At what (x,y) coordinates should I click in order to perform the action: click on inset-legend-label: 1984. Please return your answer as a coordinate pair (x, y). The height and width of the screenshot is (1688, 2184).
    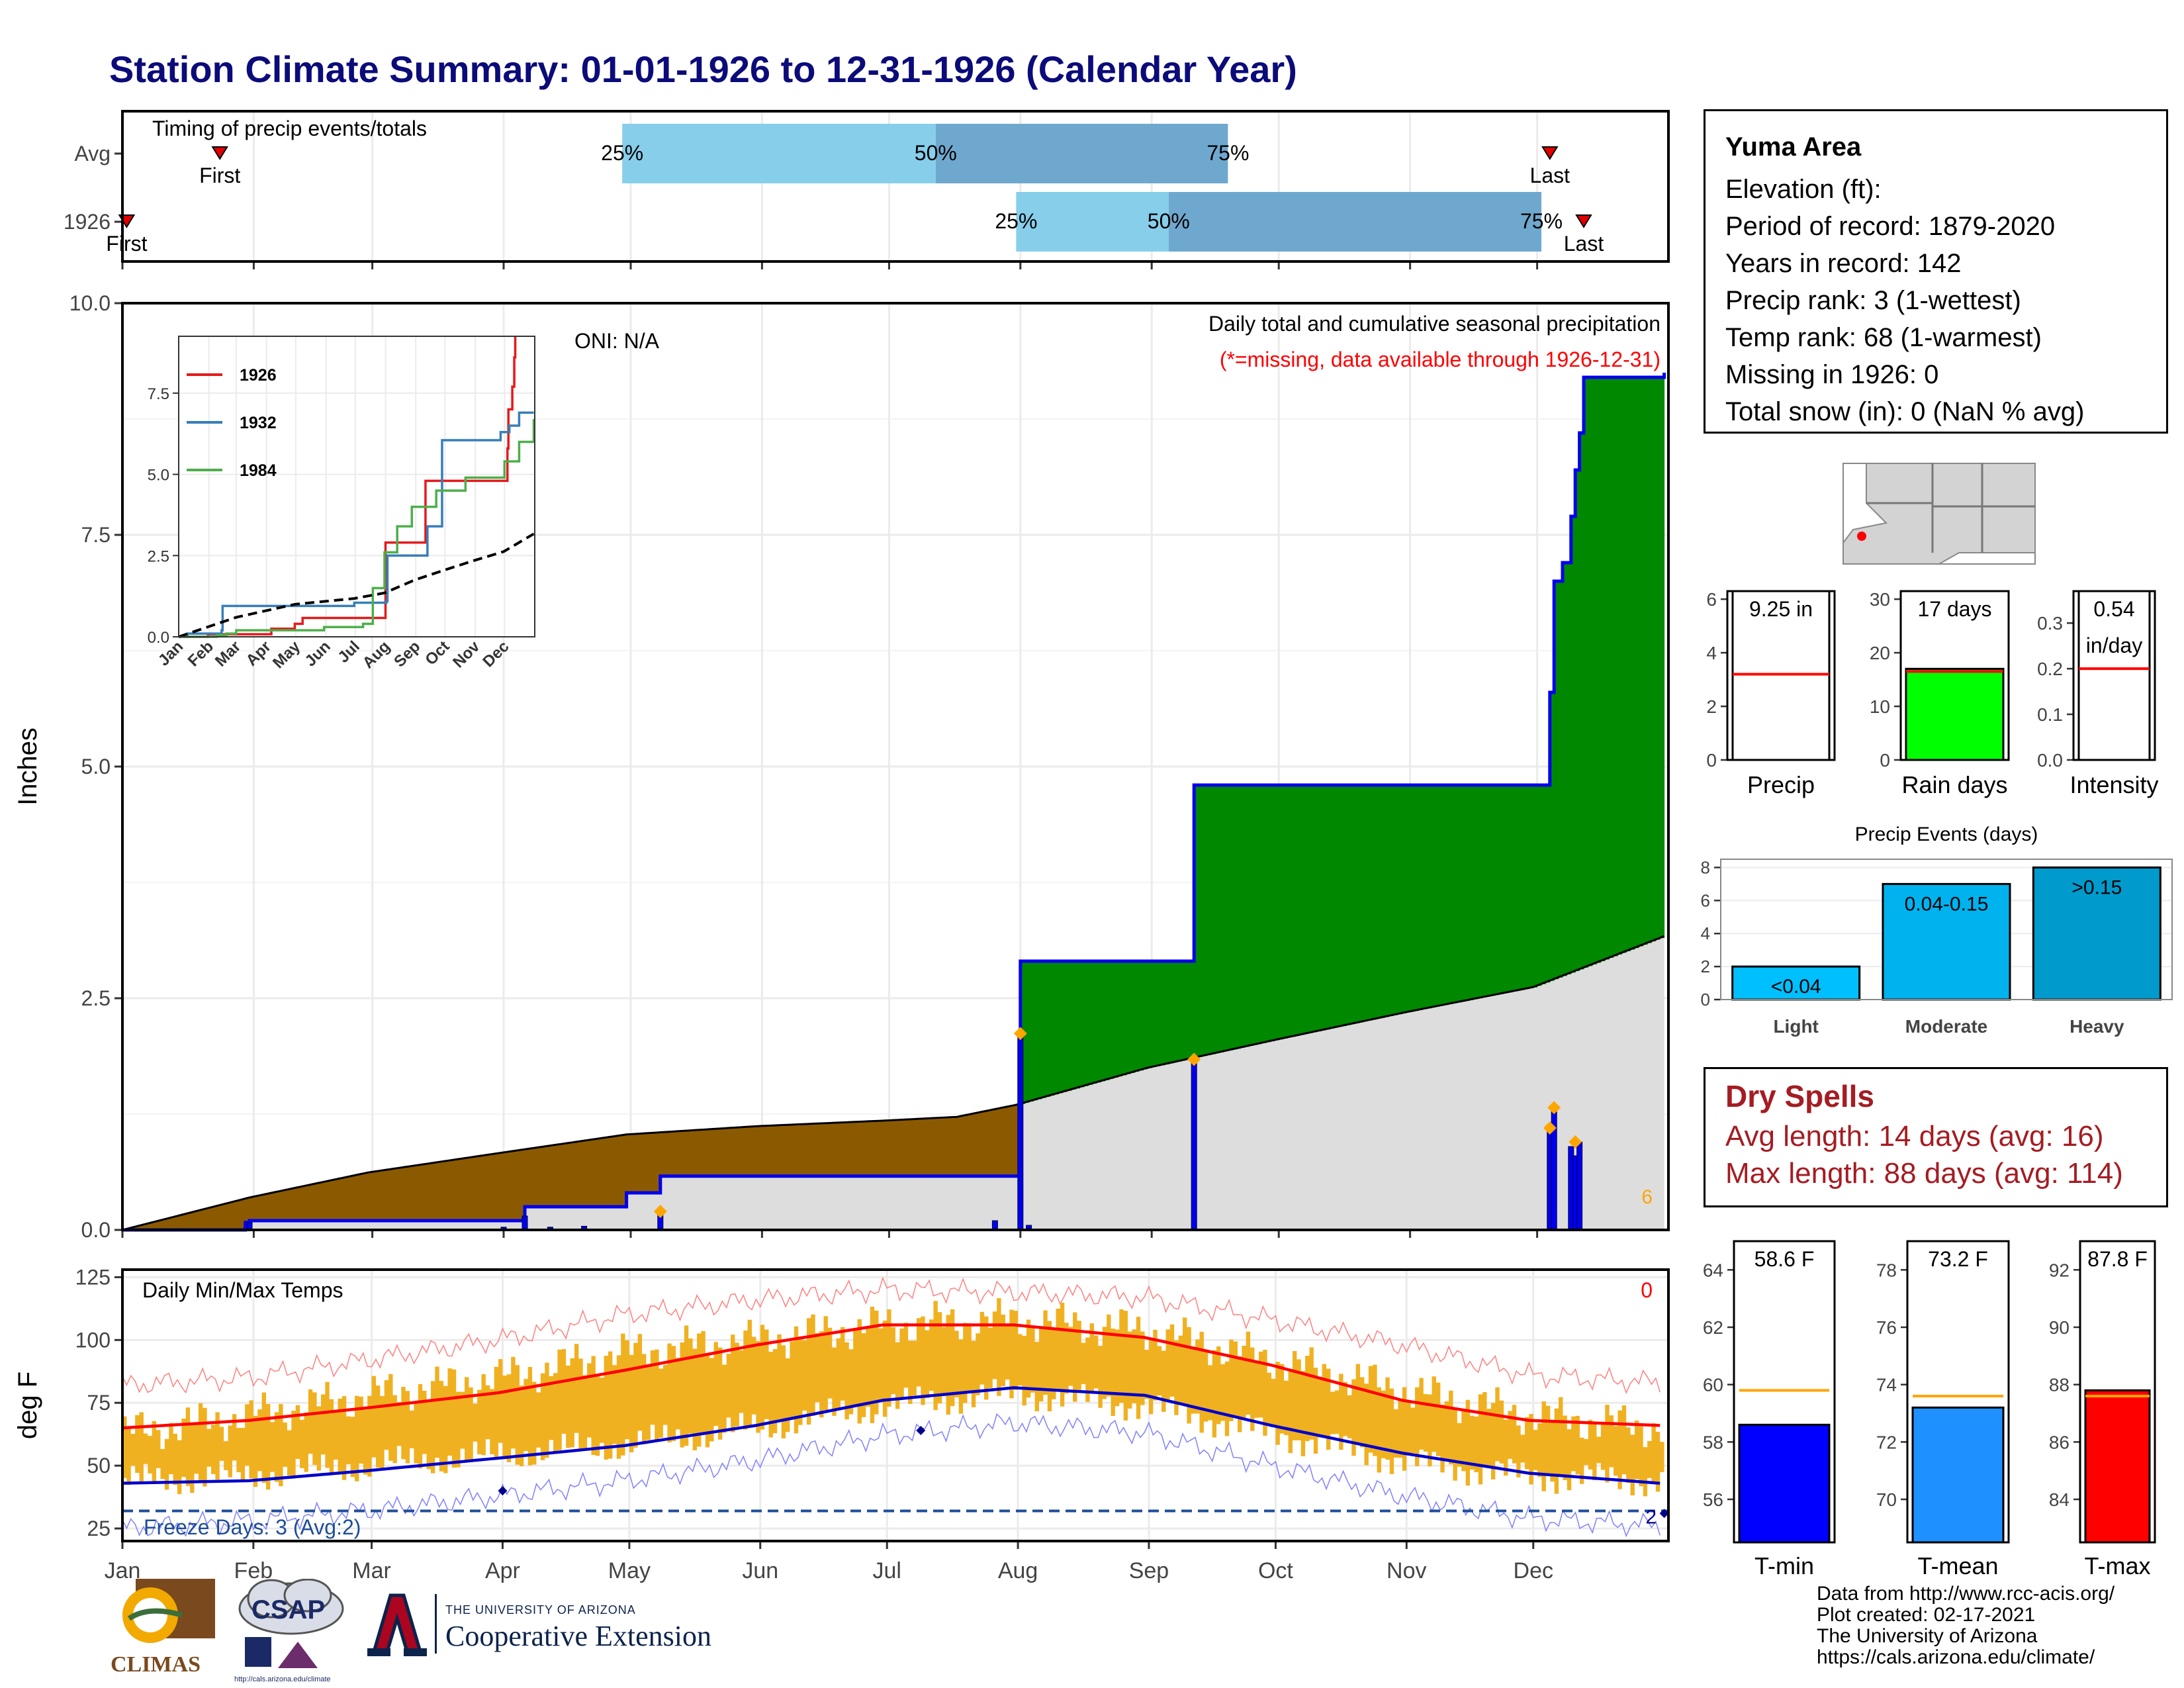
    Looking at the image, I should click on (258, 470).